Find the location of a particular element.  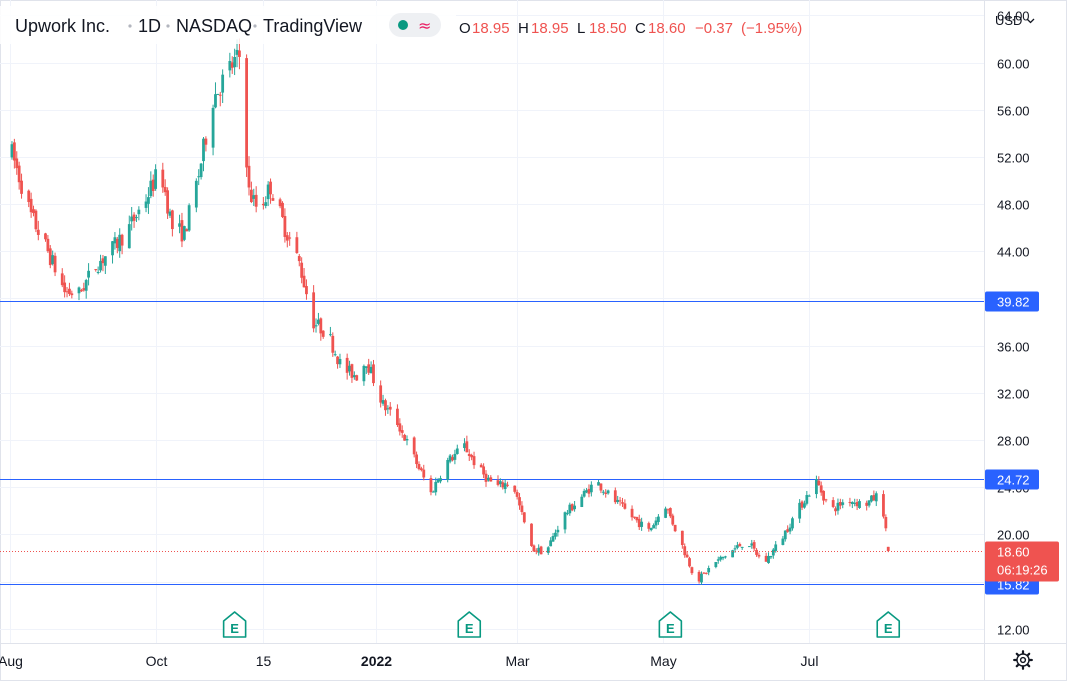

last-price-value: 18.60 is located at coordinates (1013, 552).